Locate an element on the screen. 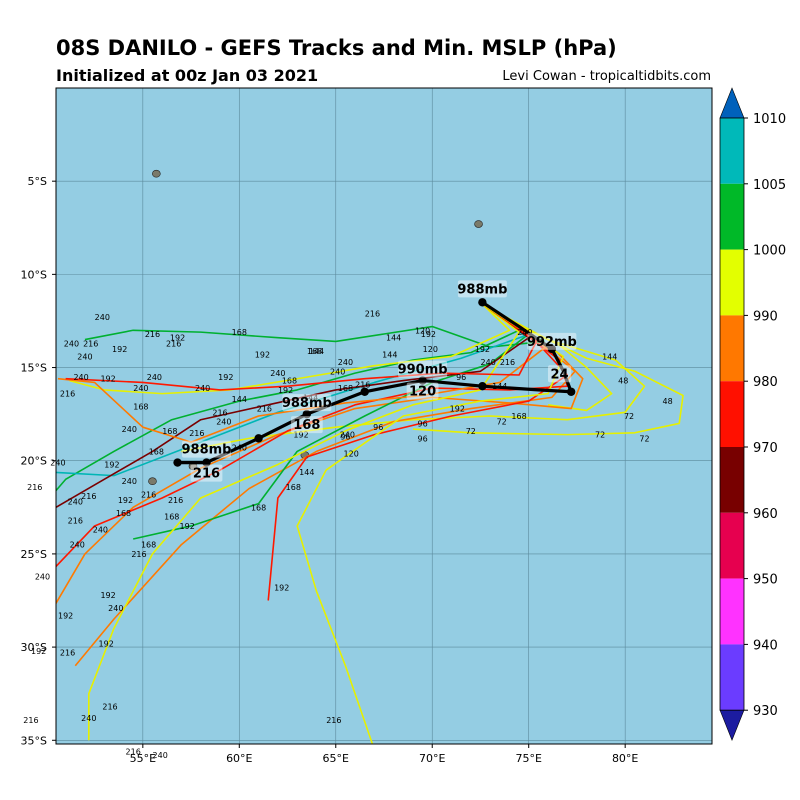 Image resolution: width=800 pixels, height=800 pixels. mean-track-label: 988mb is located at coordinates (482, 289).